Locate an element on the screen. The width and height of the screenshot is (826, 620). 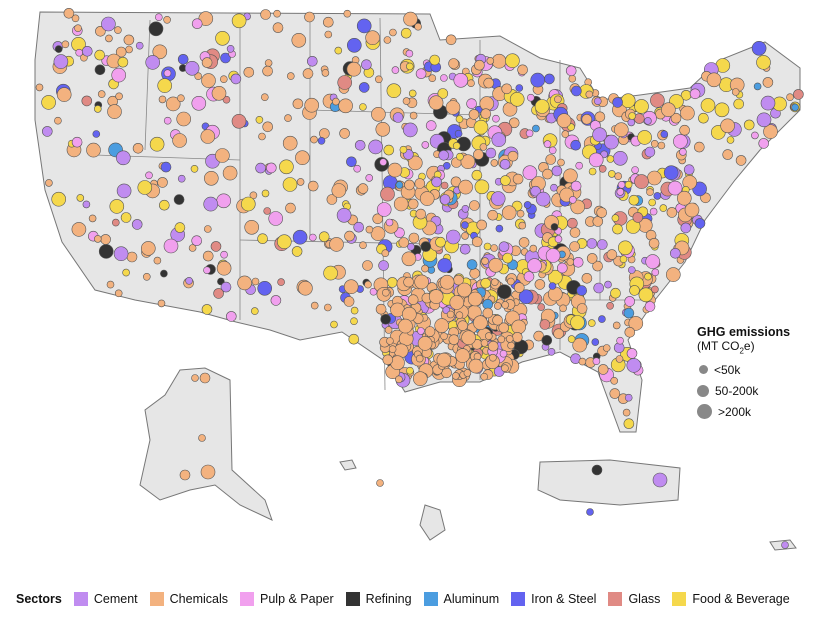
size-legend-small: <50k is located at coordinates (743, 369).